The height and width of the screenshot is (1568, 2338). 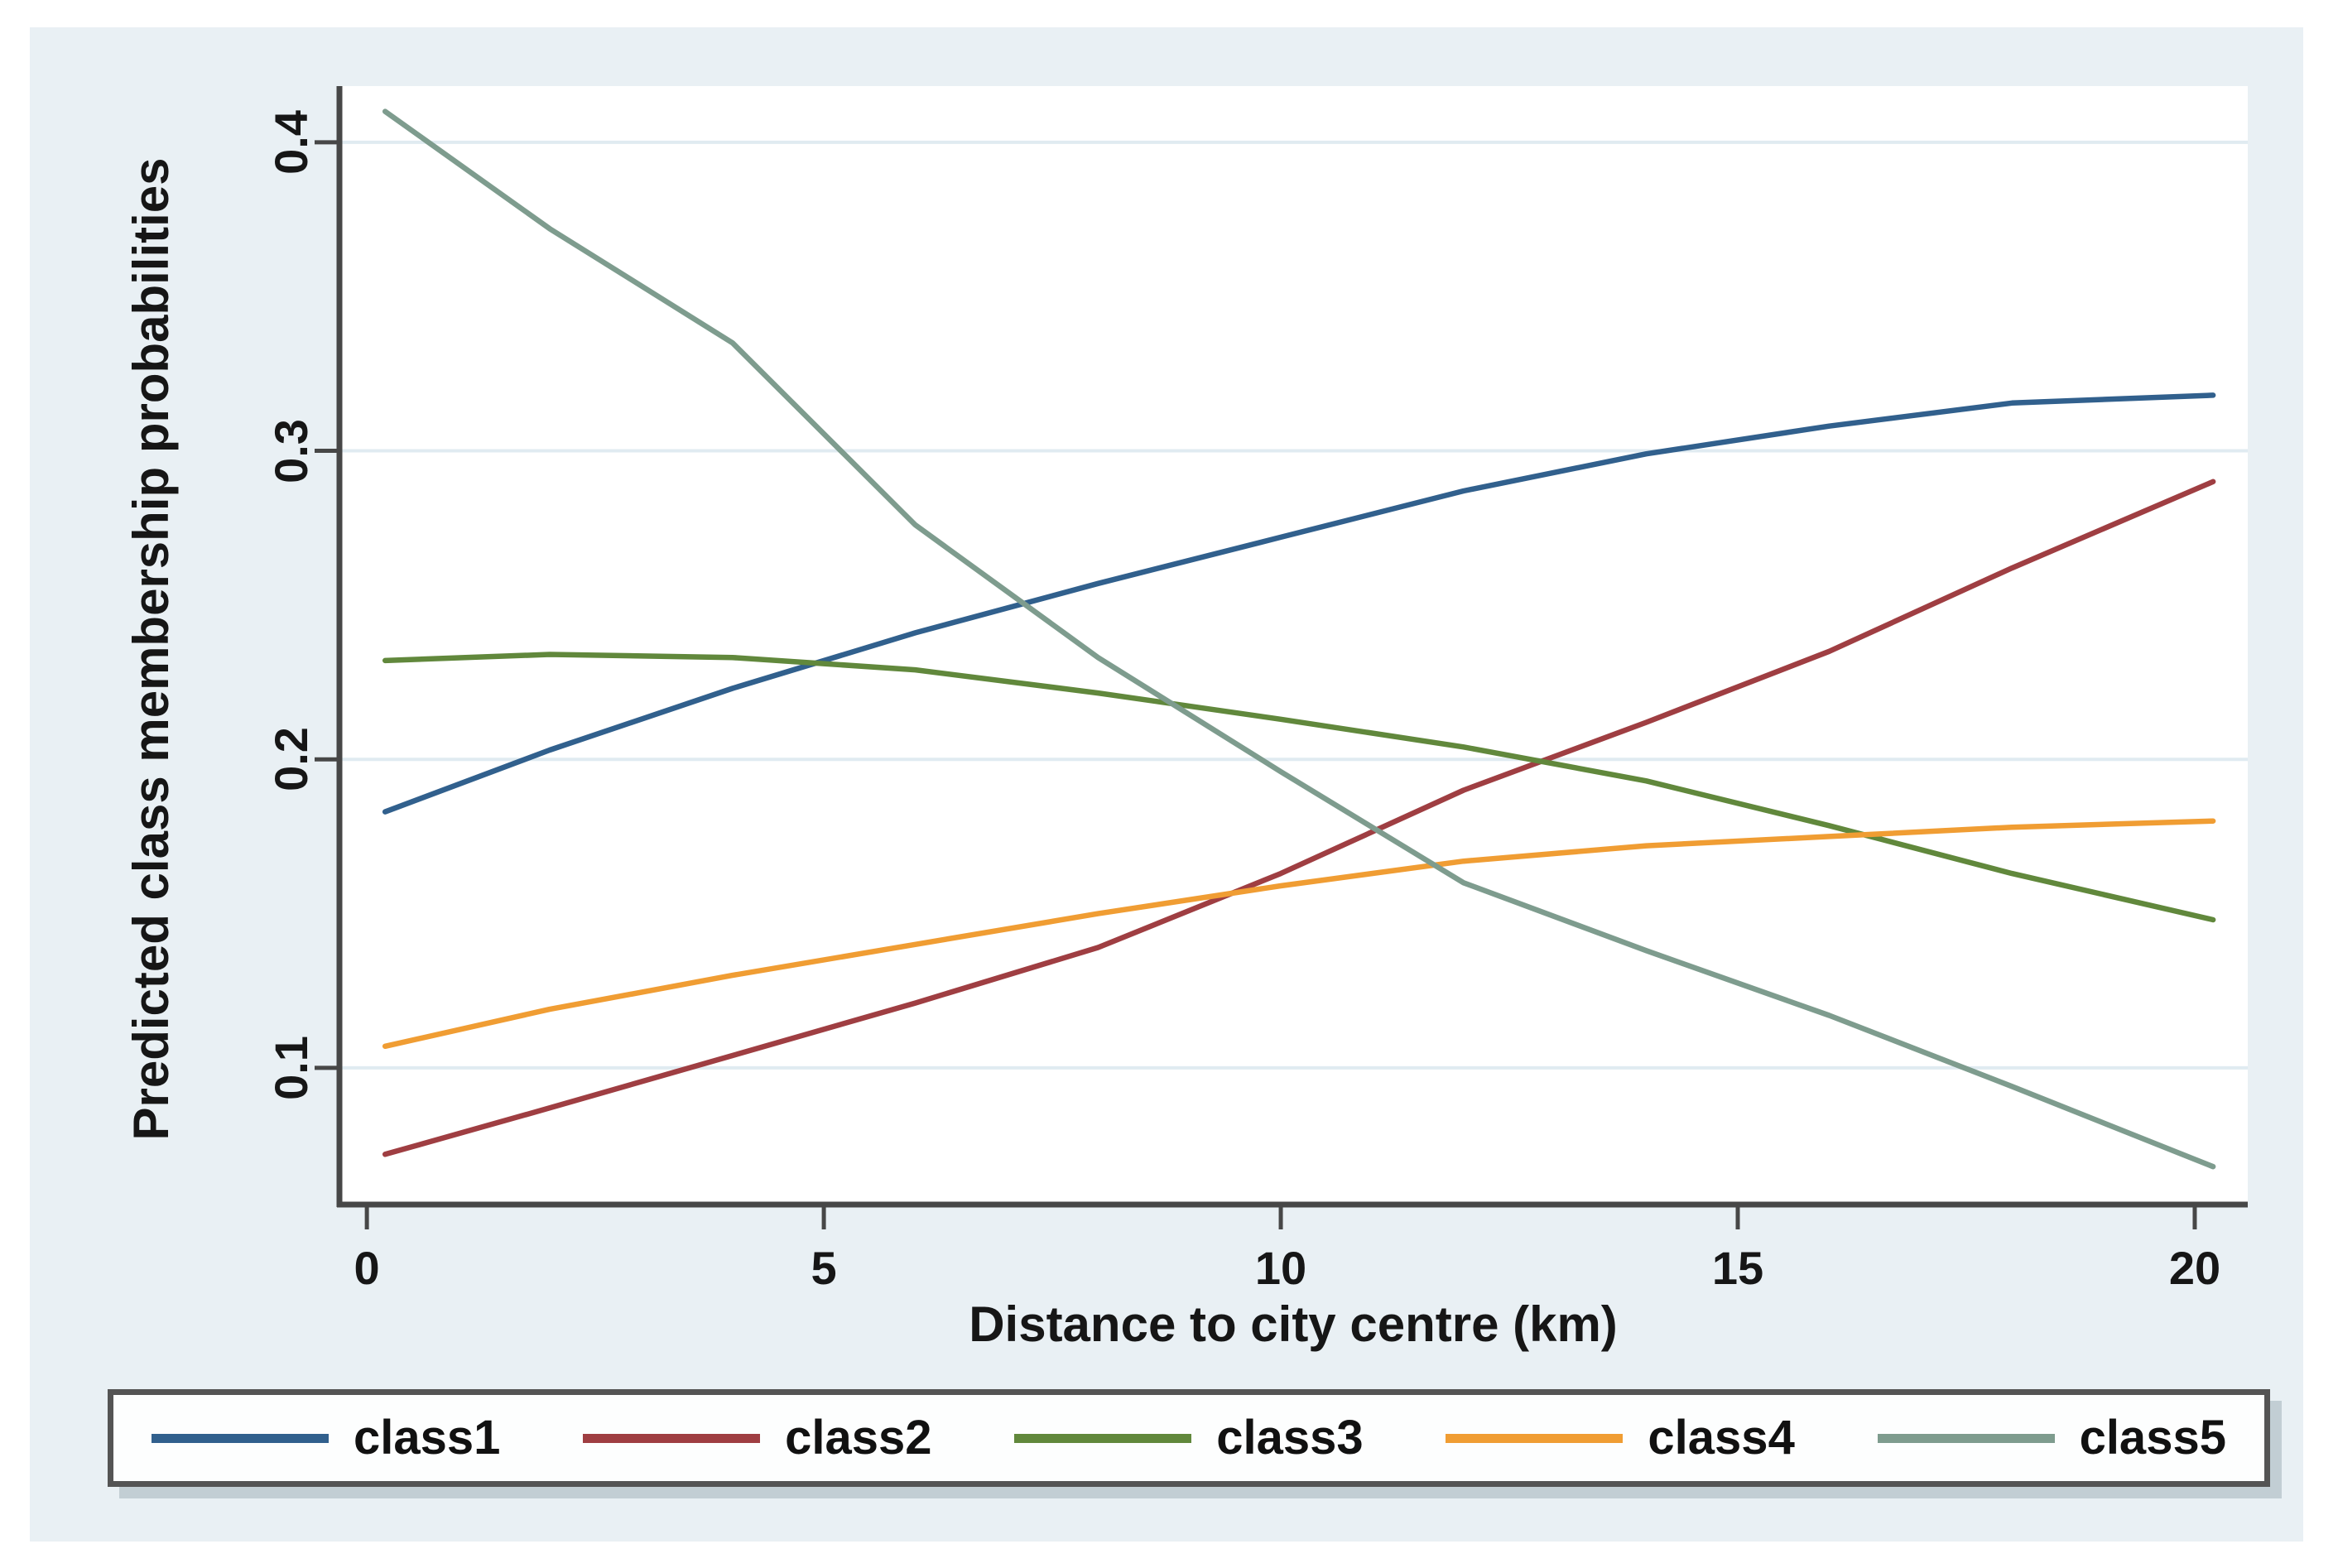 I want to click on legend-item-class3: class3, so click(x=1189, y=1438).